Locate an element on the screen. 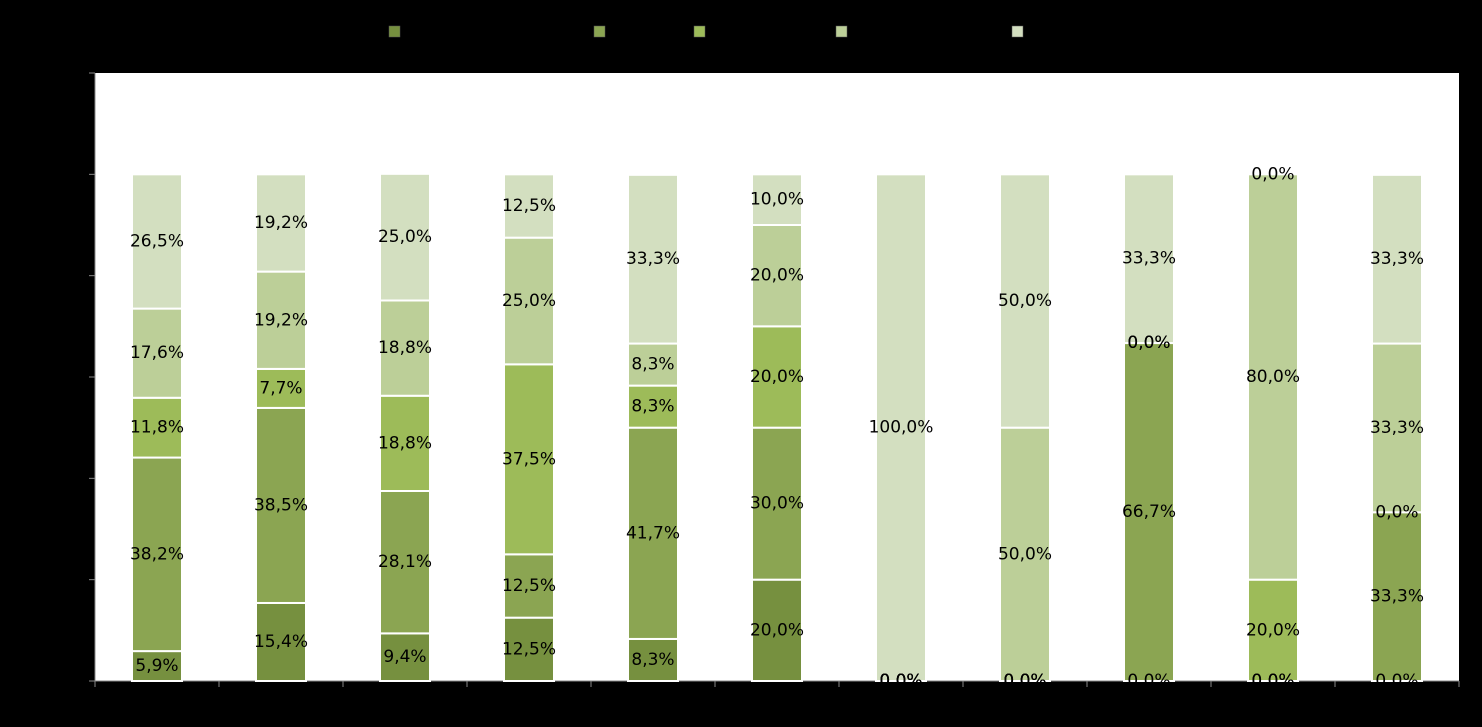  data-label: 80,0% is located at coordinates (1273, 377).